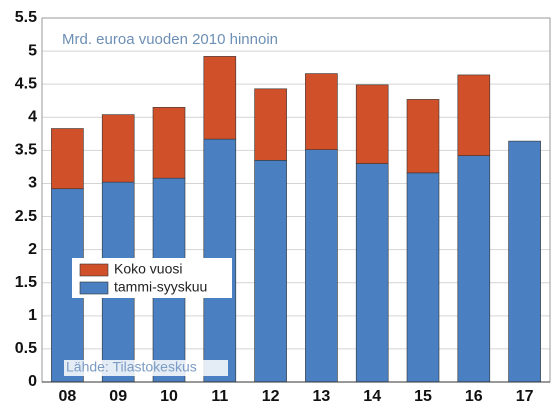  Describe the element at coordinates (219, 396) in the screenshot. I see `x-tick-label: 11` at that location.